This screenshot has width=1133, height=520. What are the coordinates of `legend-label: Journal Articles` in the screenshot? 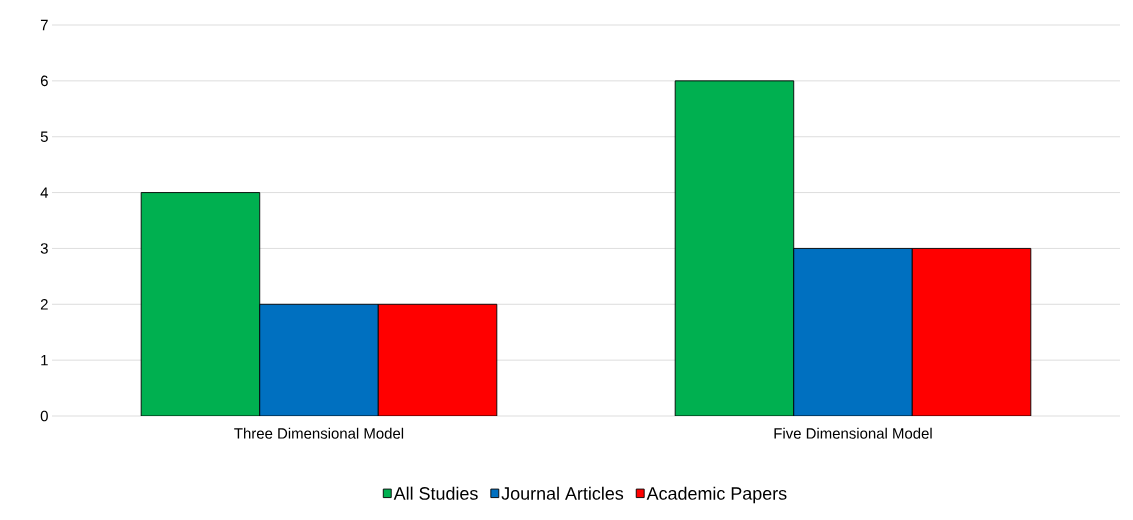 It's located at (562, 493).